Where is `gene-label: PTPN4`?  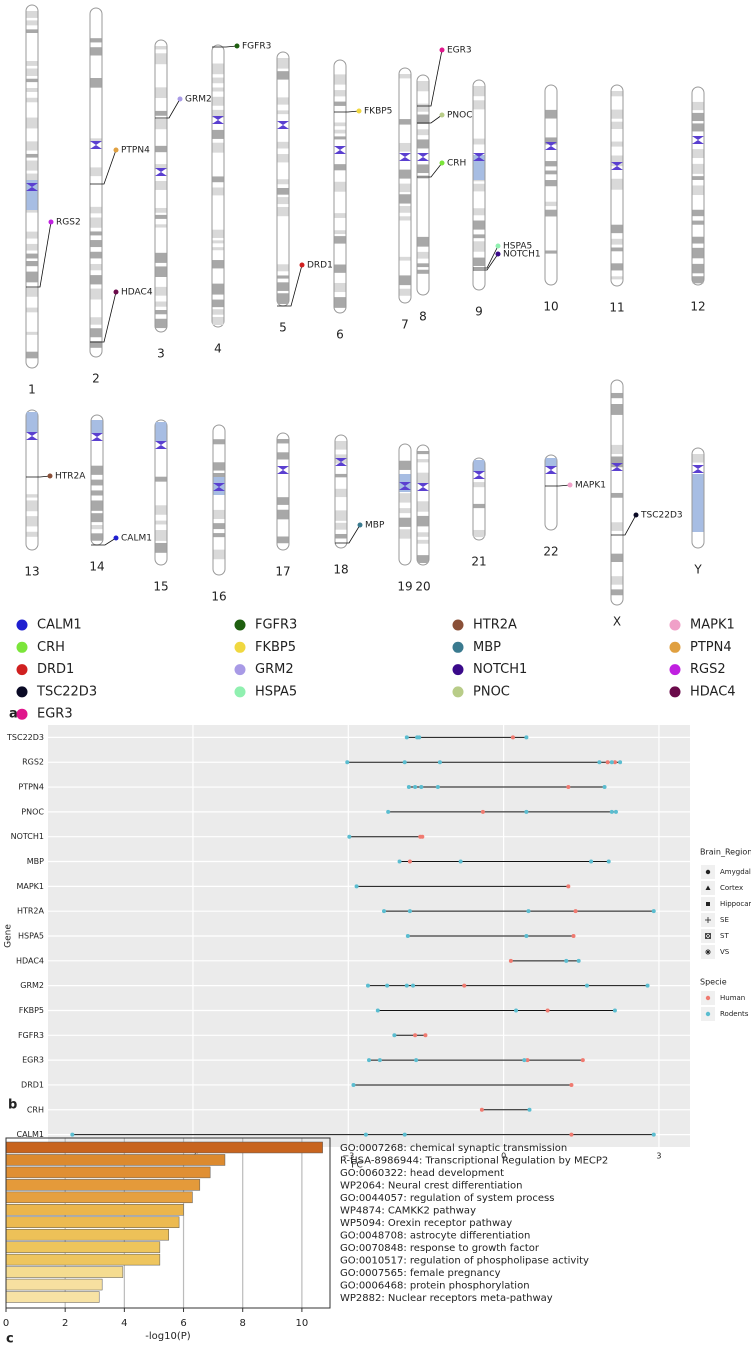 gene-label: PTPN4 is located at coordinates (135, 151).